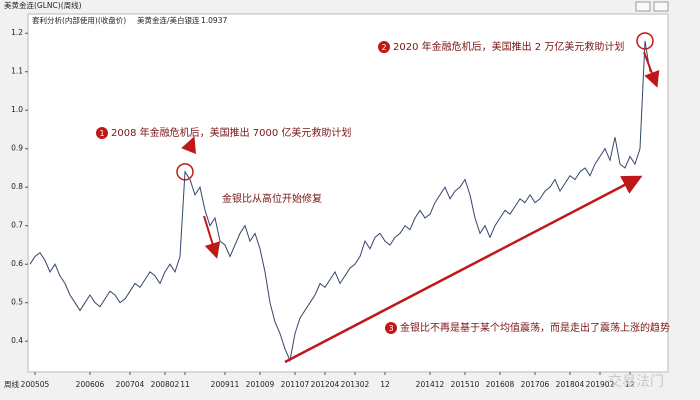  I want to click on annotation: 金银比从高位开始修复, so click(272, 198).